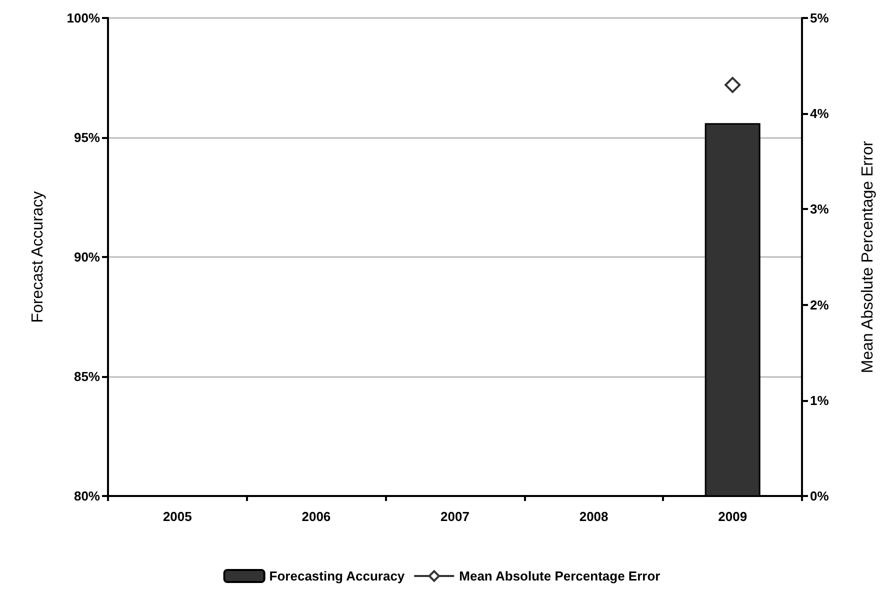 The image size is (884, 596). I want to click on y2-tick-label: 4%, so click(820, 114).